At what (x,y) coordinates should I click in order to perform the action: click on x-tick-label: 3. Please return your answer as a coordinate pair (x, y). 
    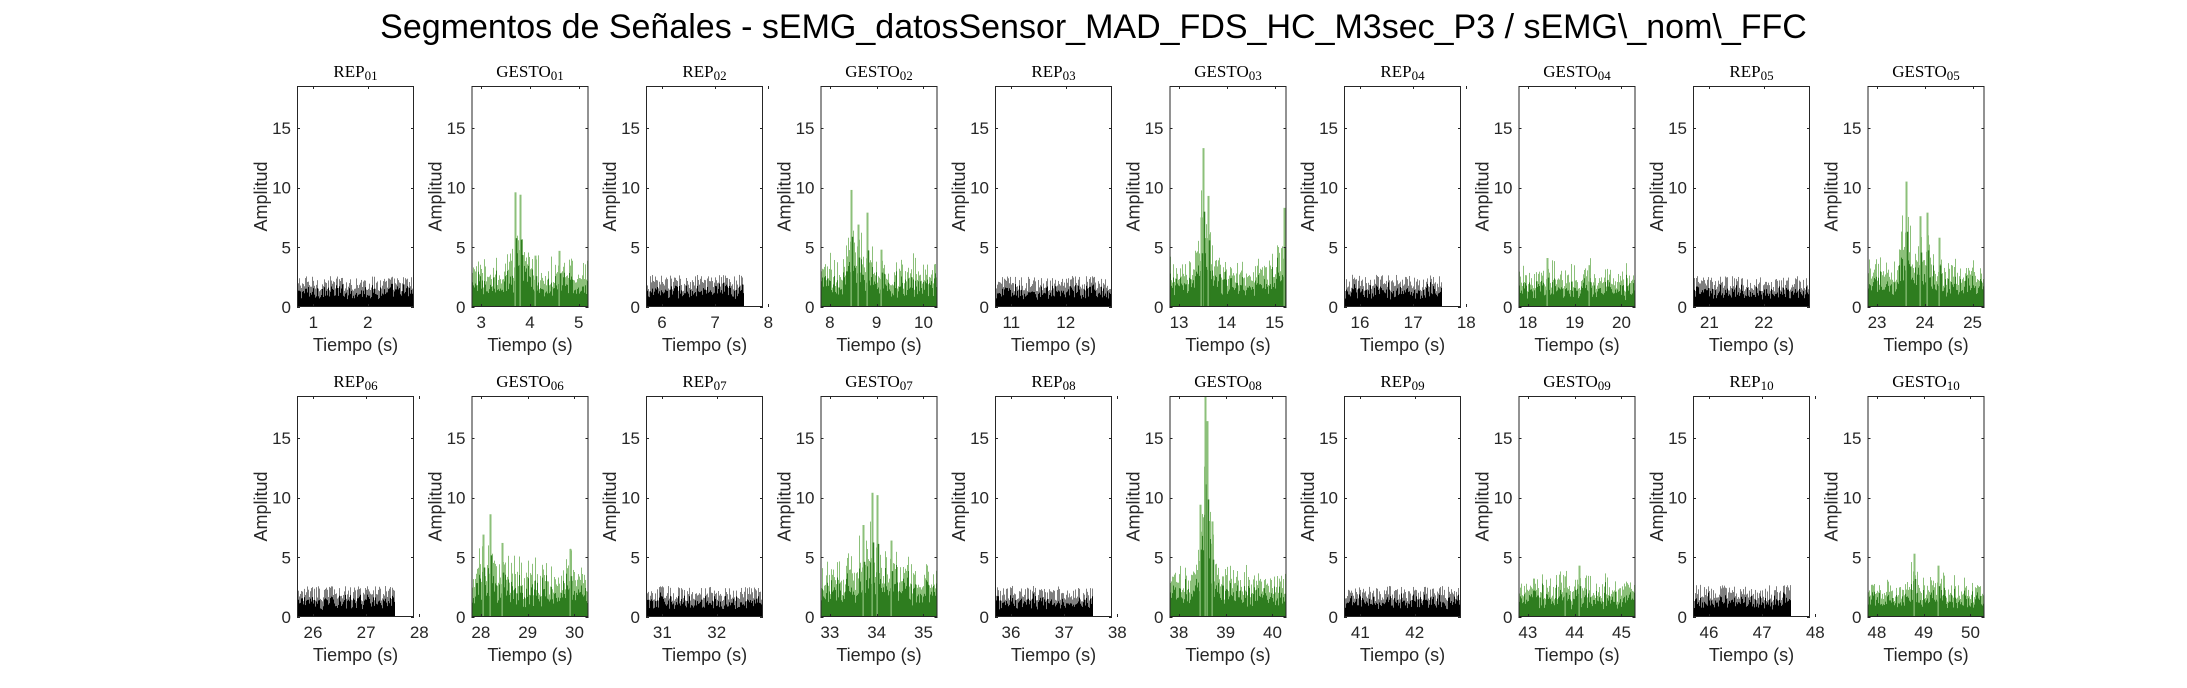
    Looking at the image, I should click on (481, 322).